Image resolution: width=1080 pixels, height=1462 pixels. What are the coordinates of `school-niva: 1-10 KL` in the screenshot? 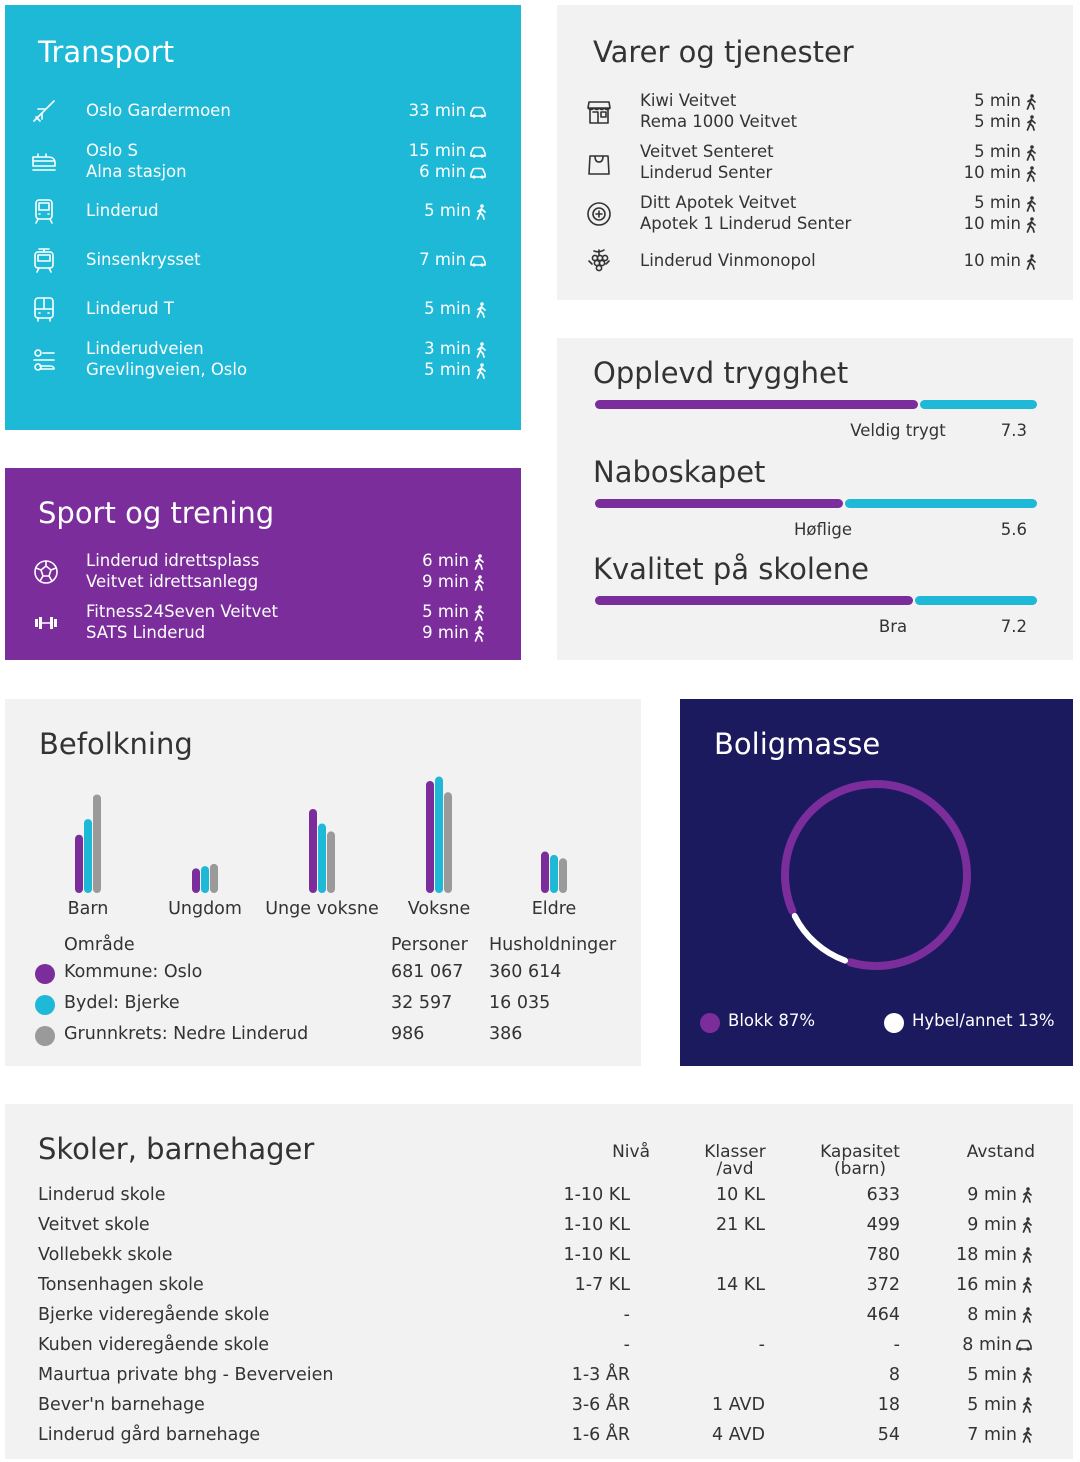 It's located at (596, 1255).